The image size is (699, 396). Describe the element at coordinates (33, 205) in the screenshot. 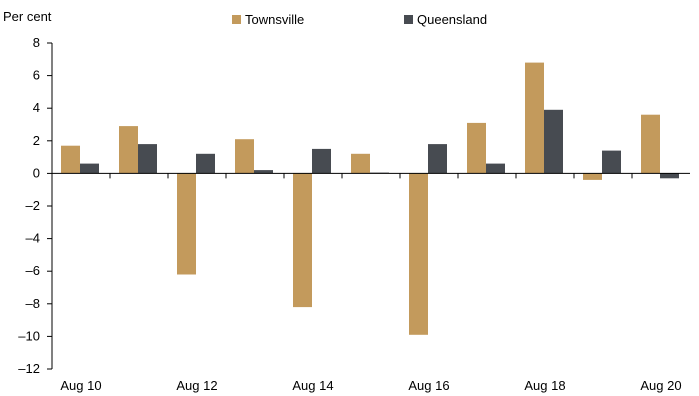

I see `y-tick-label: –2` at that location.